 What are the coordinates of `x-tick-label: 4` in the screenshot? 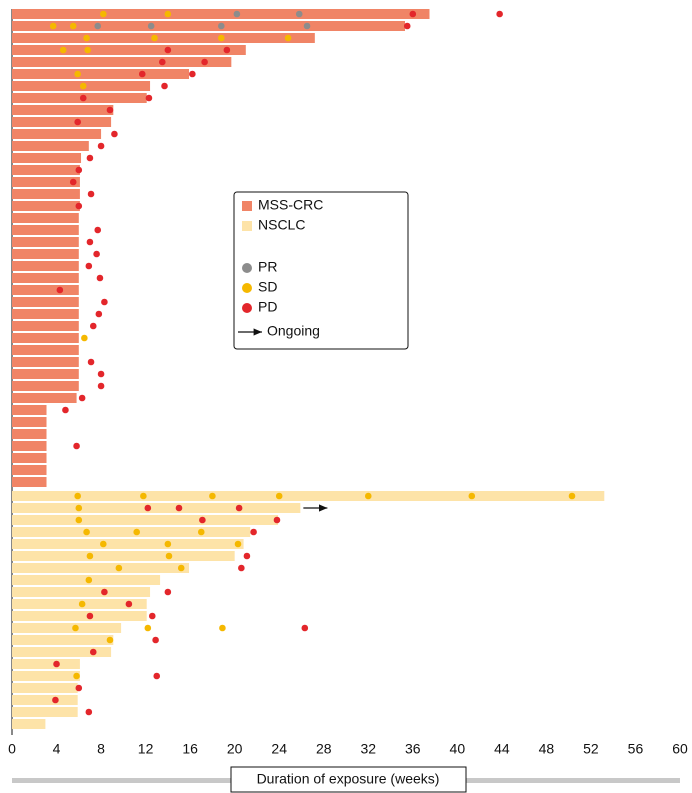 It's located at (57, 749).